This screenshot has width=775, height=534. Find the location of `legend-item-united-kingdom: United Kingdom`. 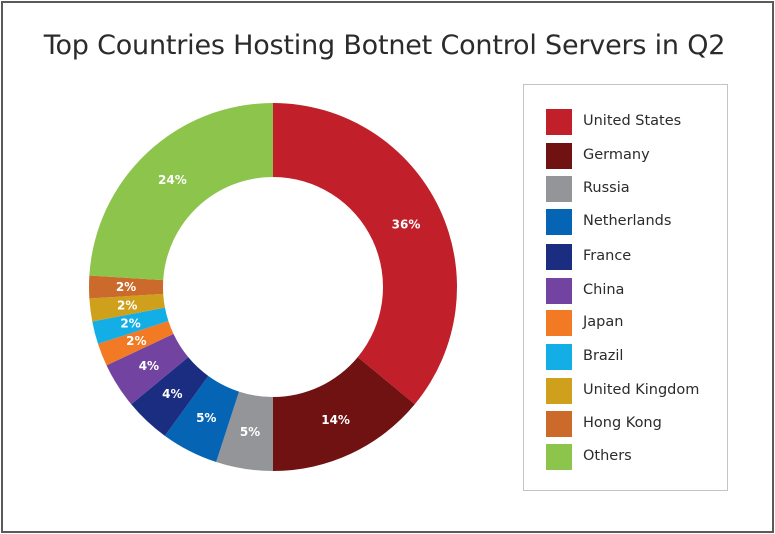

legend-item-united-kingdom: United Kingdom is located at coordinates (636, 391).